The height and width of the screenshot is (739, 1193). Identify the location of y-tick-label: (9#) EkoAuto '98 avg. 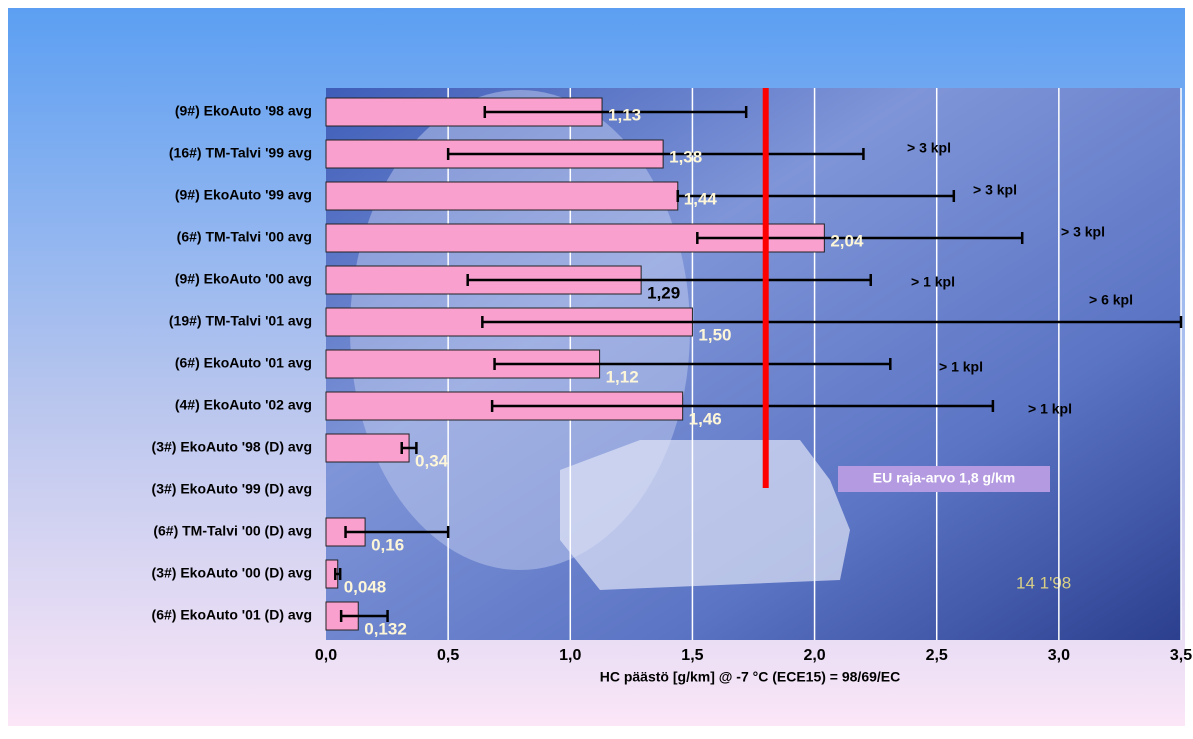
(243, 111).